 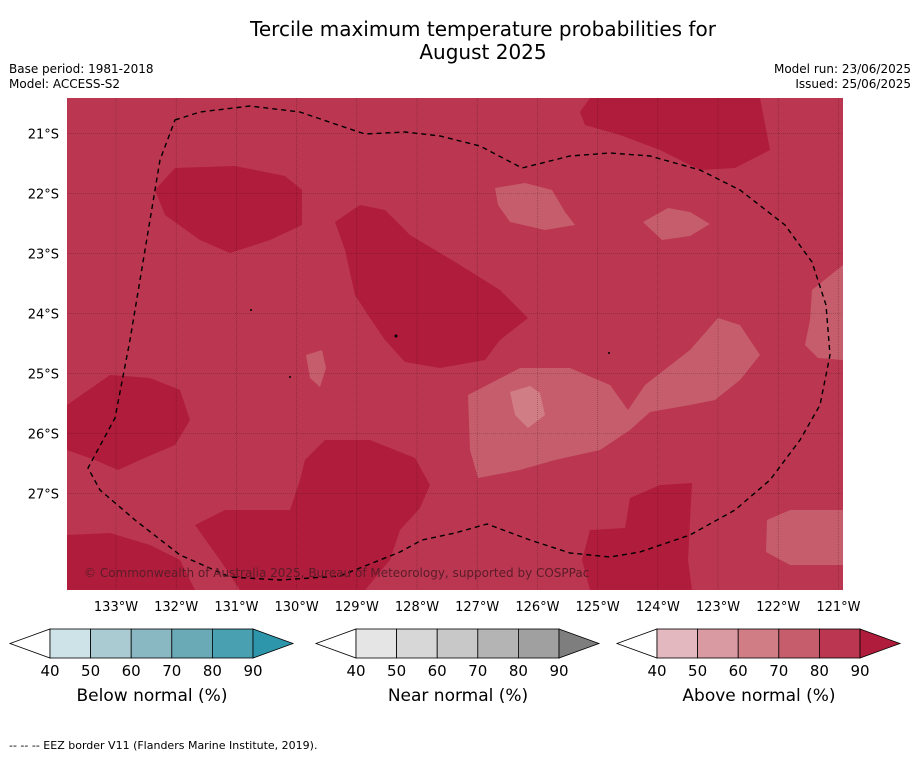 What do you see at coordinates (81, 69) in the screenshot?
I see `base-period: Base period: 1981-2018` at bounding box center [81, 69].